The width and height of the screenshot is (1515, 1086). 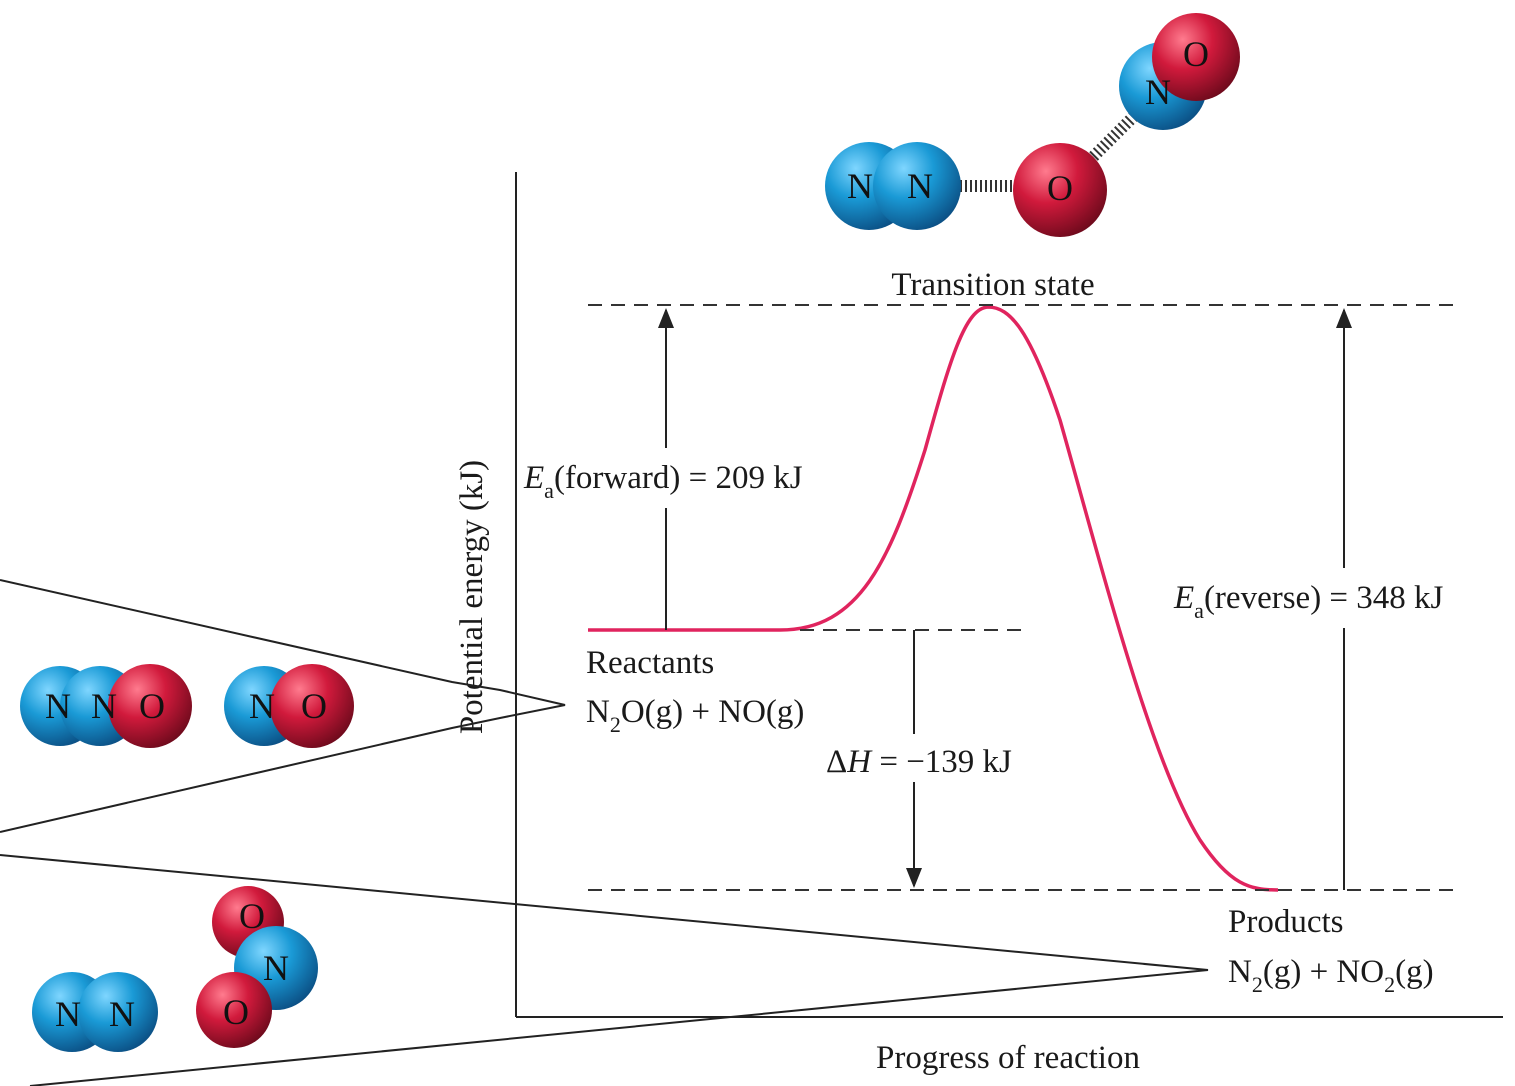 What do you see at coordinates (919, 762) in the screenshot?
I see `enthalpy-change: ΔH = −139 kJ` at bounding box center [919, 762].